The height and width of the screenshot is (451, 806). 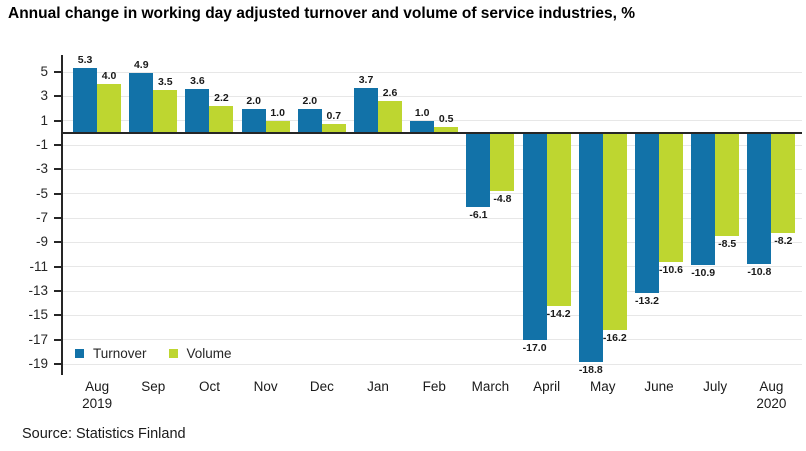 What do you see at coordinates (534, 347) in the screenshot?
I see `value-label: -17.0` at bounding box center [534, 347].